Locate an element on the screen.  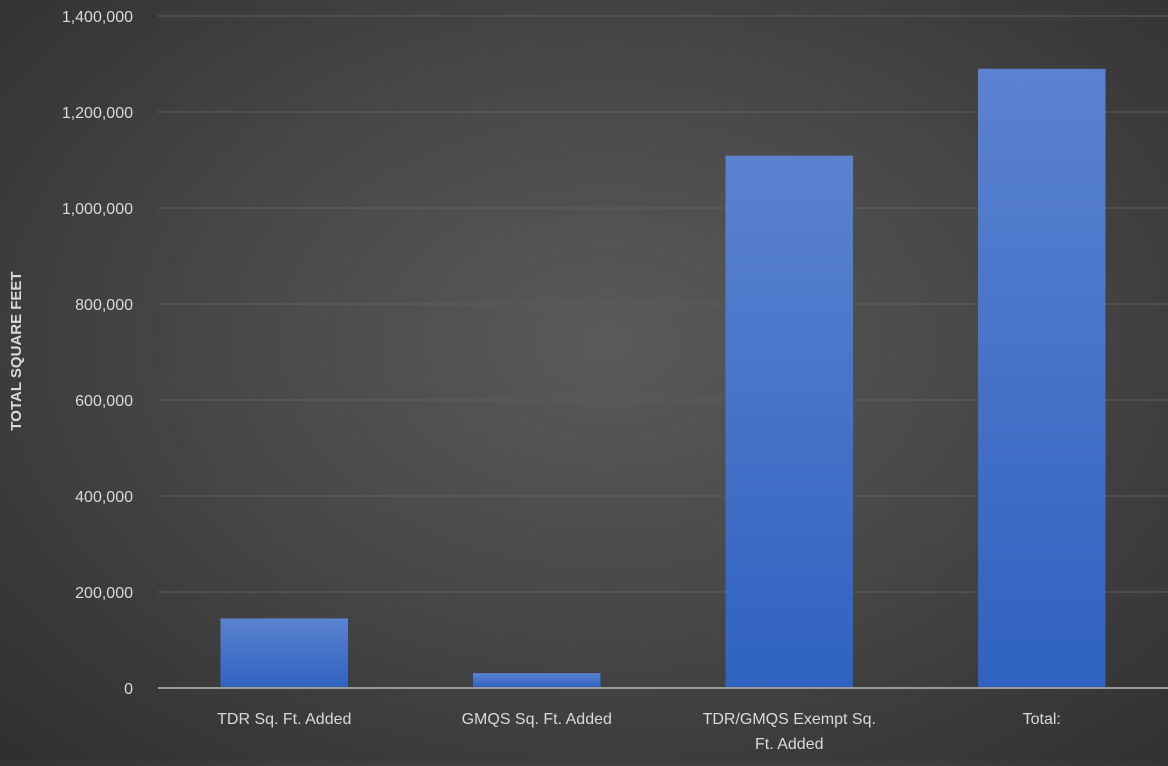
y-axis-title: TOTAL SQUARE FEET is located at coordinates (16, 350).